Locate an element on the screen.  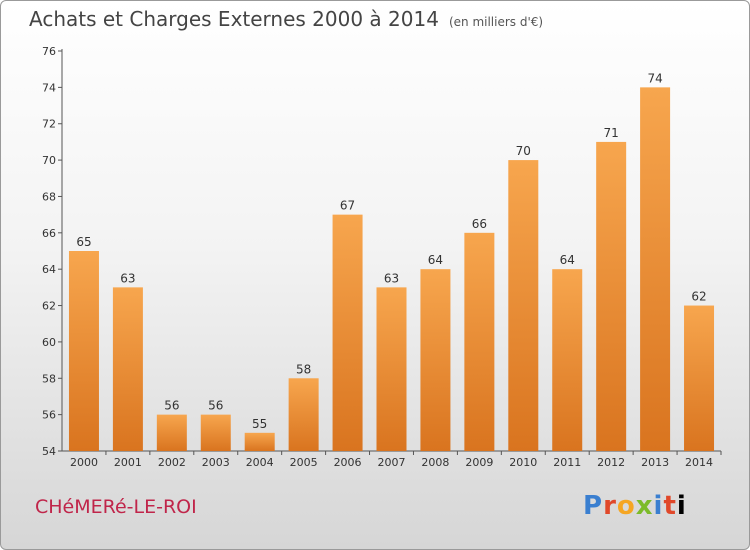
bar-2006 is located at coordinates (347, 332).